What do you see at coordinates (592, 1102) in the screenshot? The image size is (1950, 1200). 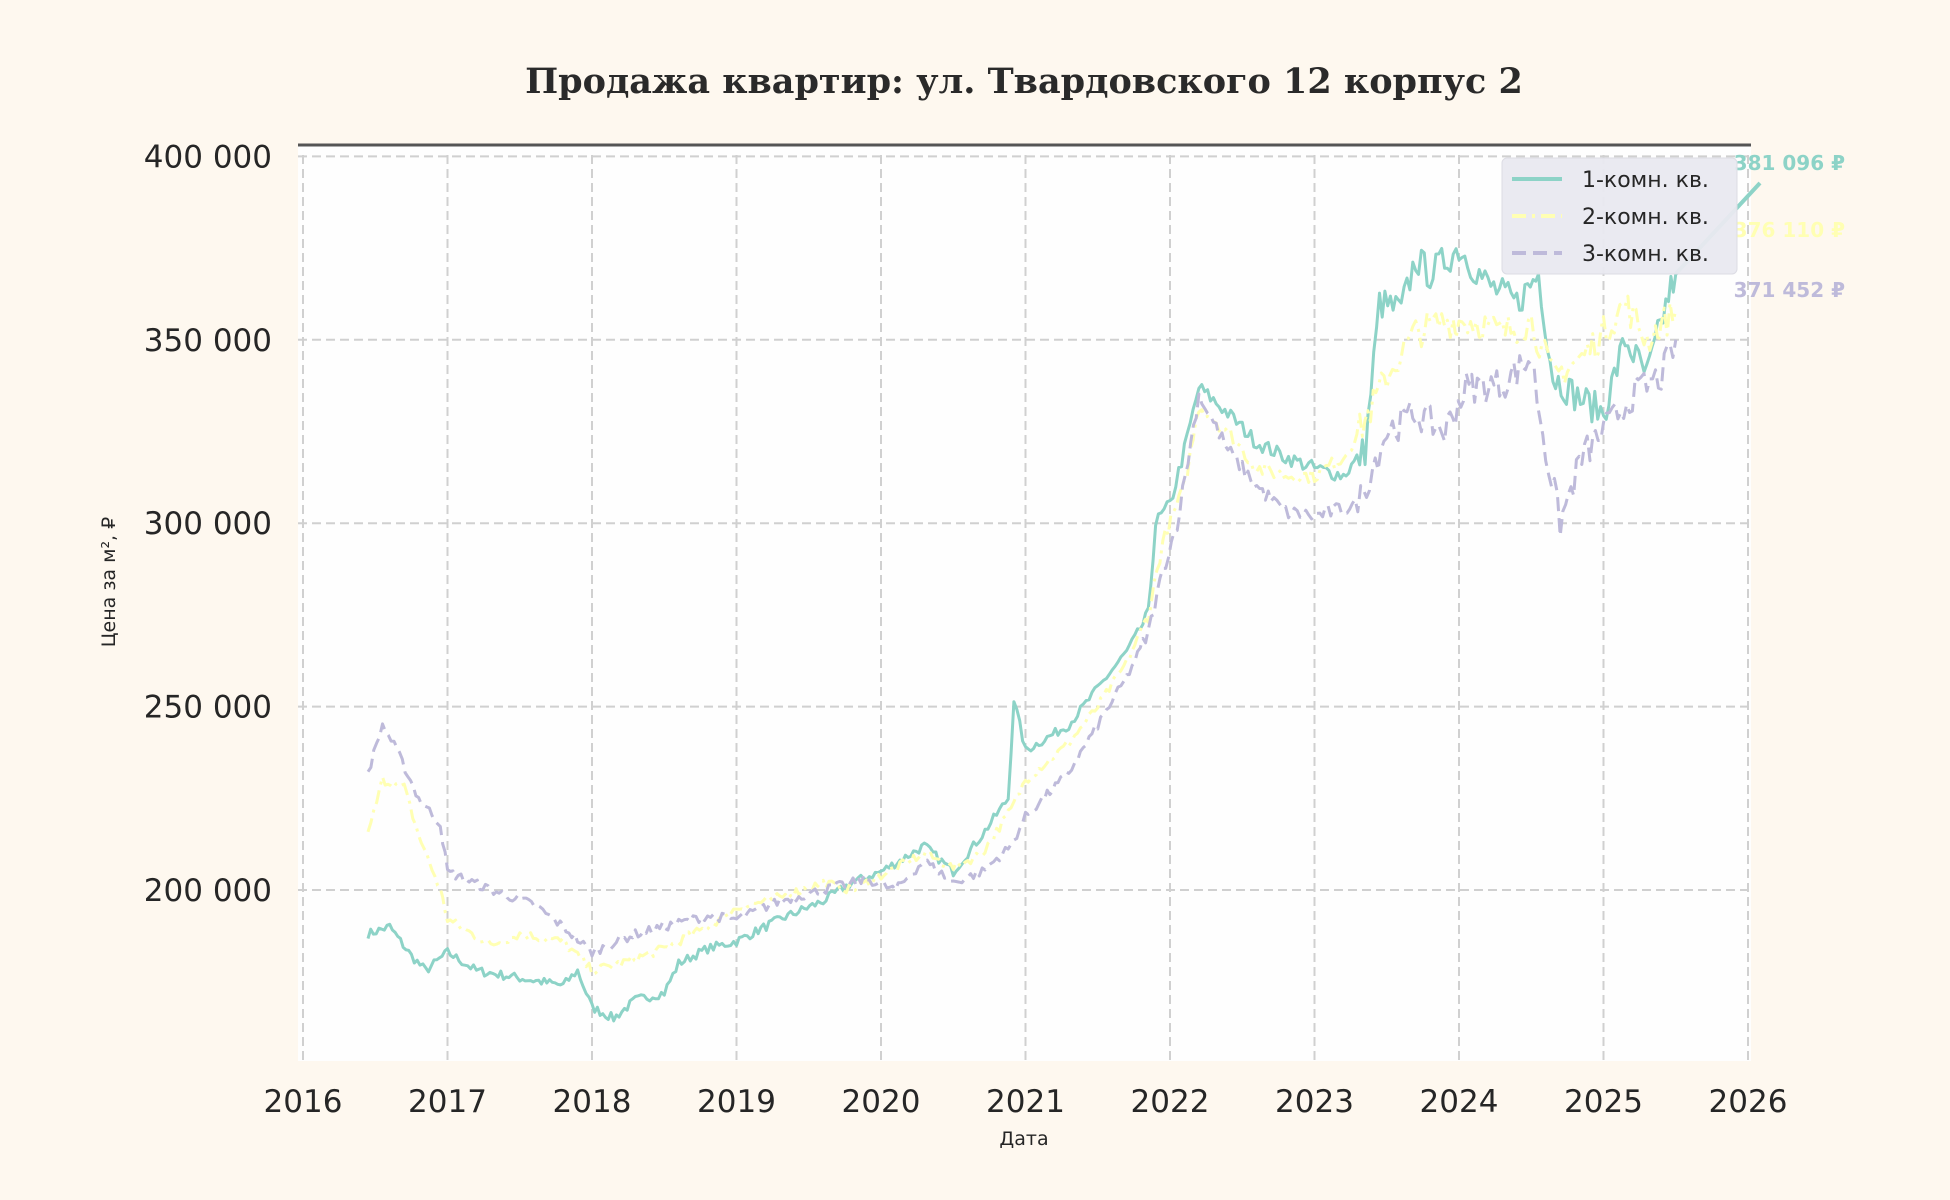 I see `x-tick-label: 2018` at bounding box center [592, 1102].